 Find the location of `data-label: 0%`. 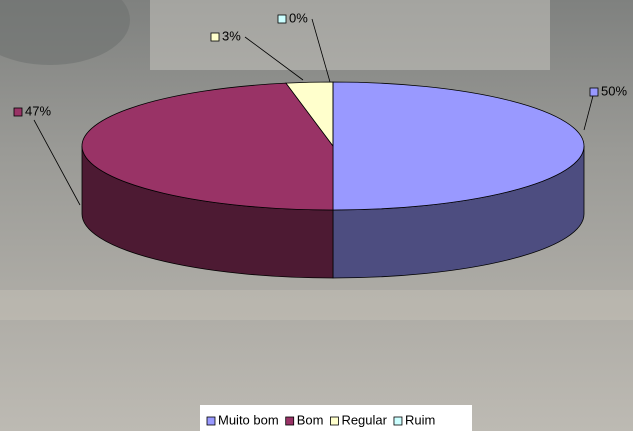

data-label: 0% is located at coordinates (298, 17).